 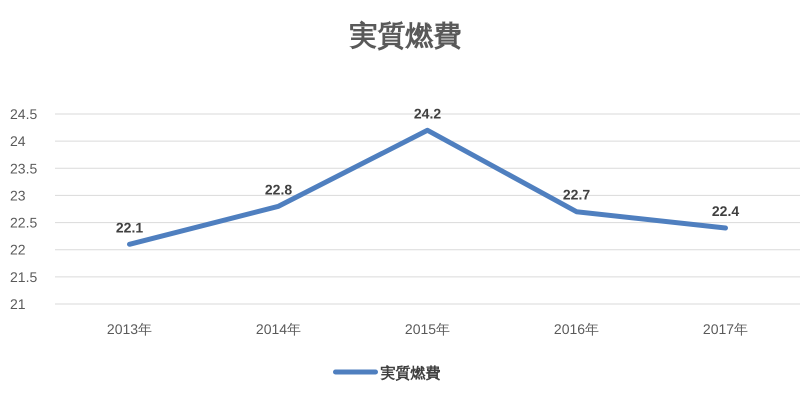 What do you see at coordinates (577, 329) in the screenshot?
I see `x-tick-label: 2016年` at bounding box center [577, 329].